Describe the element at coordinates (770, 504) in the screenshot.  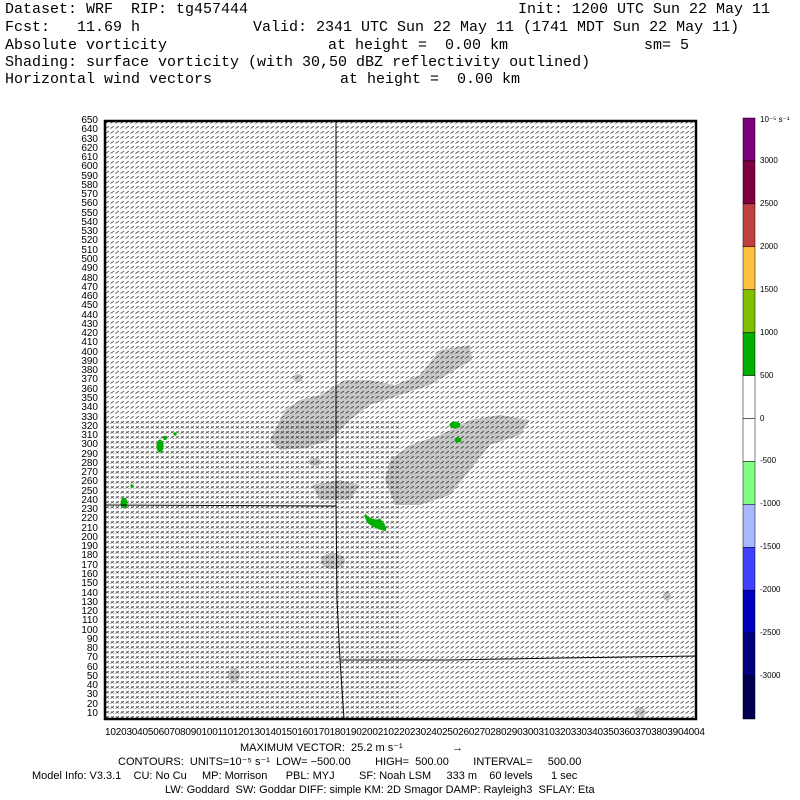
I see `colorbar-level-label: -1000` at that location.